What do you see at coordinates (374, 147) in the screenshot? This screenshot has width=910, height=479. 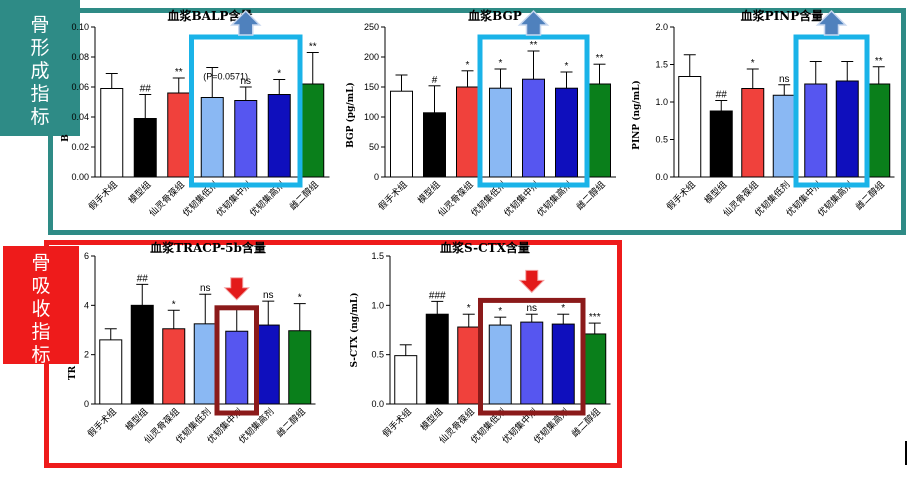 I see `y-tick-label: 50` at bounding box center [374, 147].